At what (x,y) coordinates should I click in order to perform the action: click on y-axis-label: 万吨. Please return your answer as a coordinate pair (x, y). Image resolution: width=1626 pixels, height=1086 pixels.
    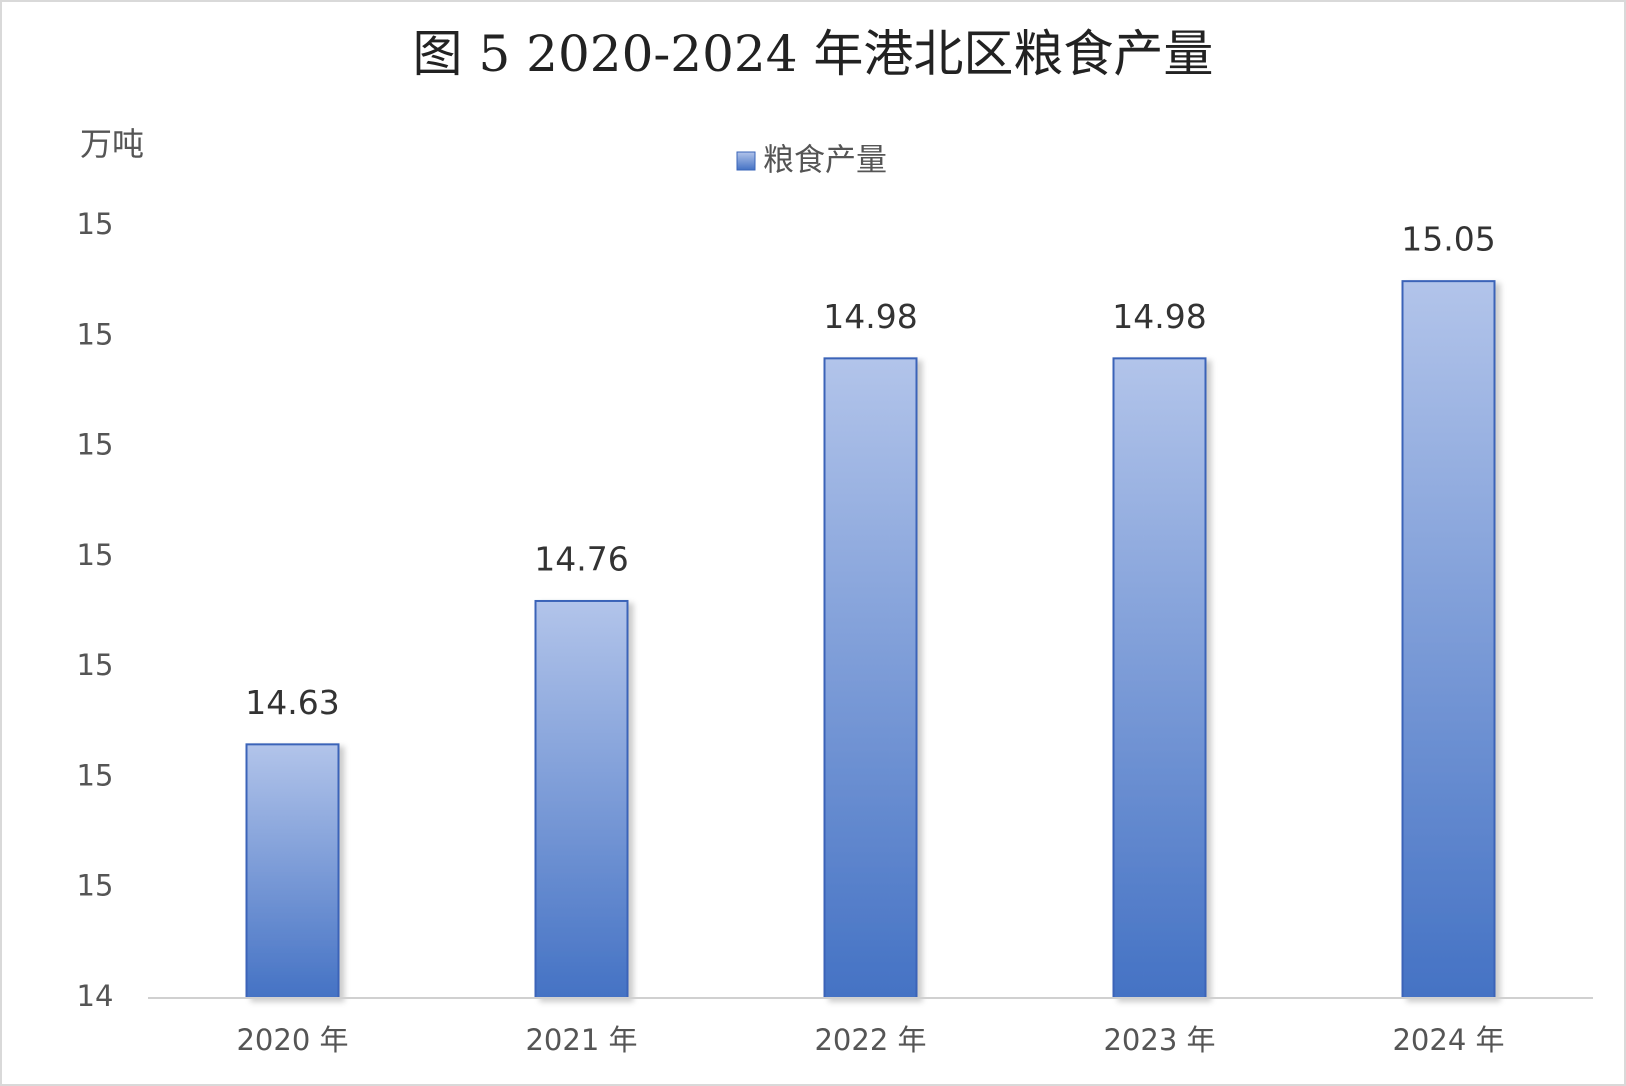
    Looking at the image, I should click on (112, 144).